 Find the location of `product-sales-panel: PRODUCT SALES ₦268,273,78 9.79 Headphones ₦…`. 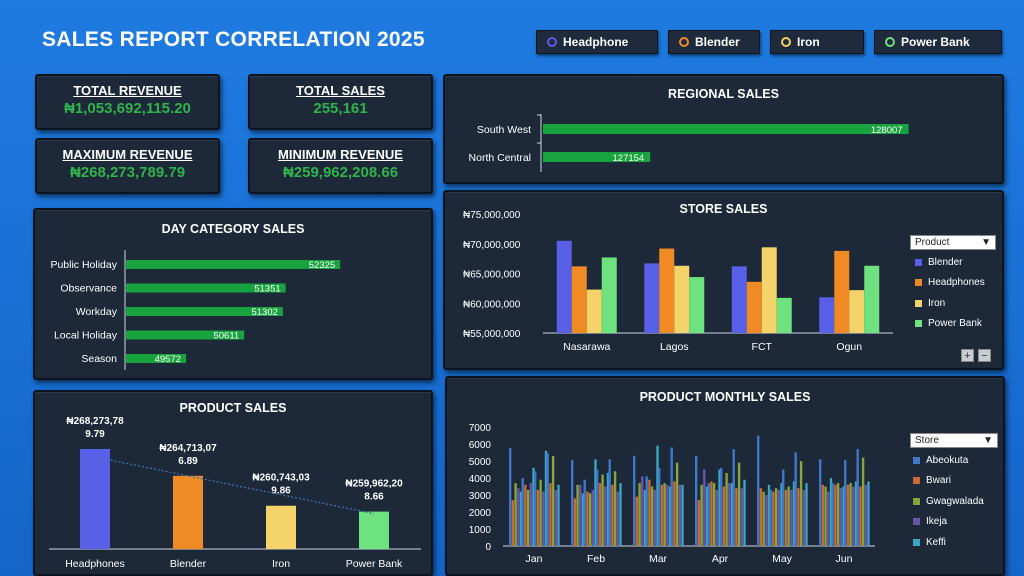

product-sales-panel: PRODUCT SALES ₦268,273,78 9.79 Headphones ₦… is located at coordinates (233, 483).